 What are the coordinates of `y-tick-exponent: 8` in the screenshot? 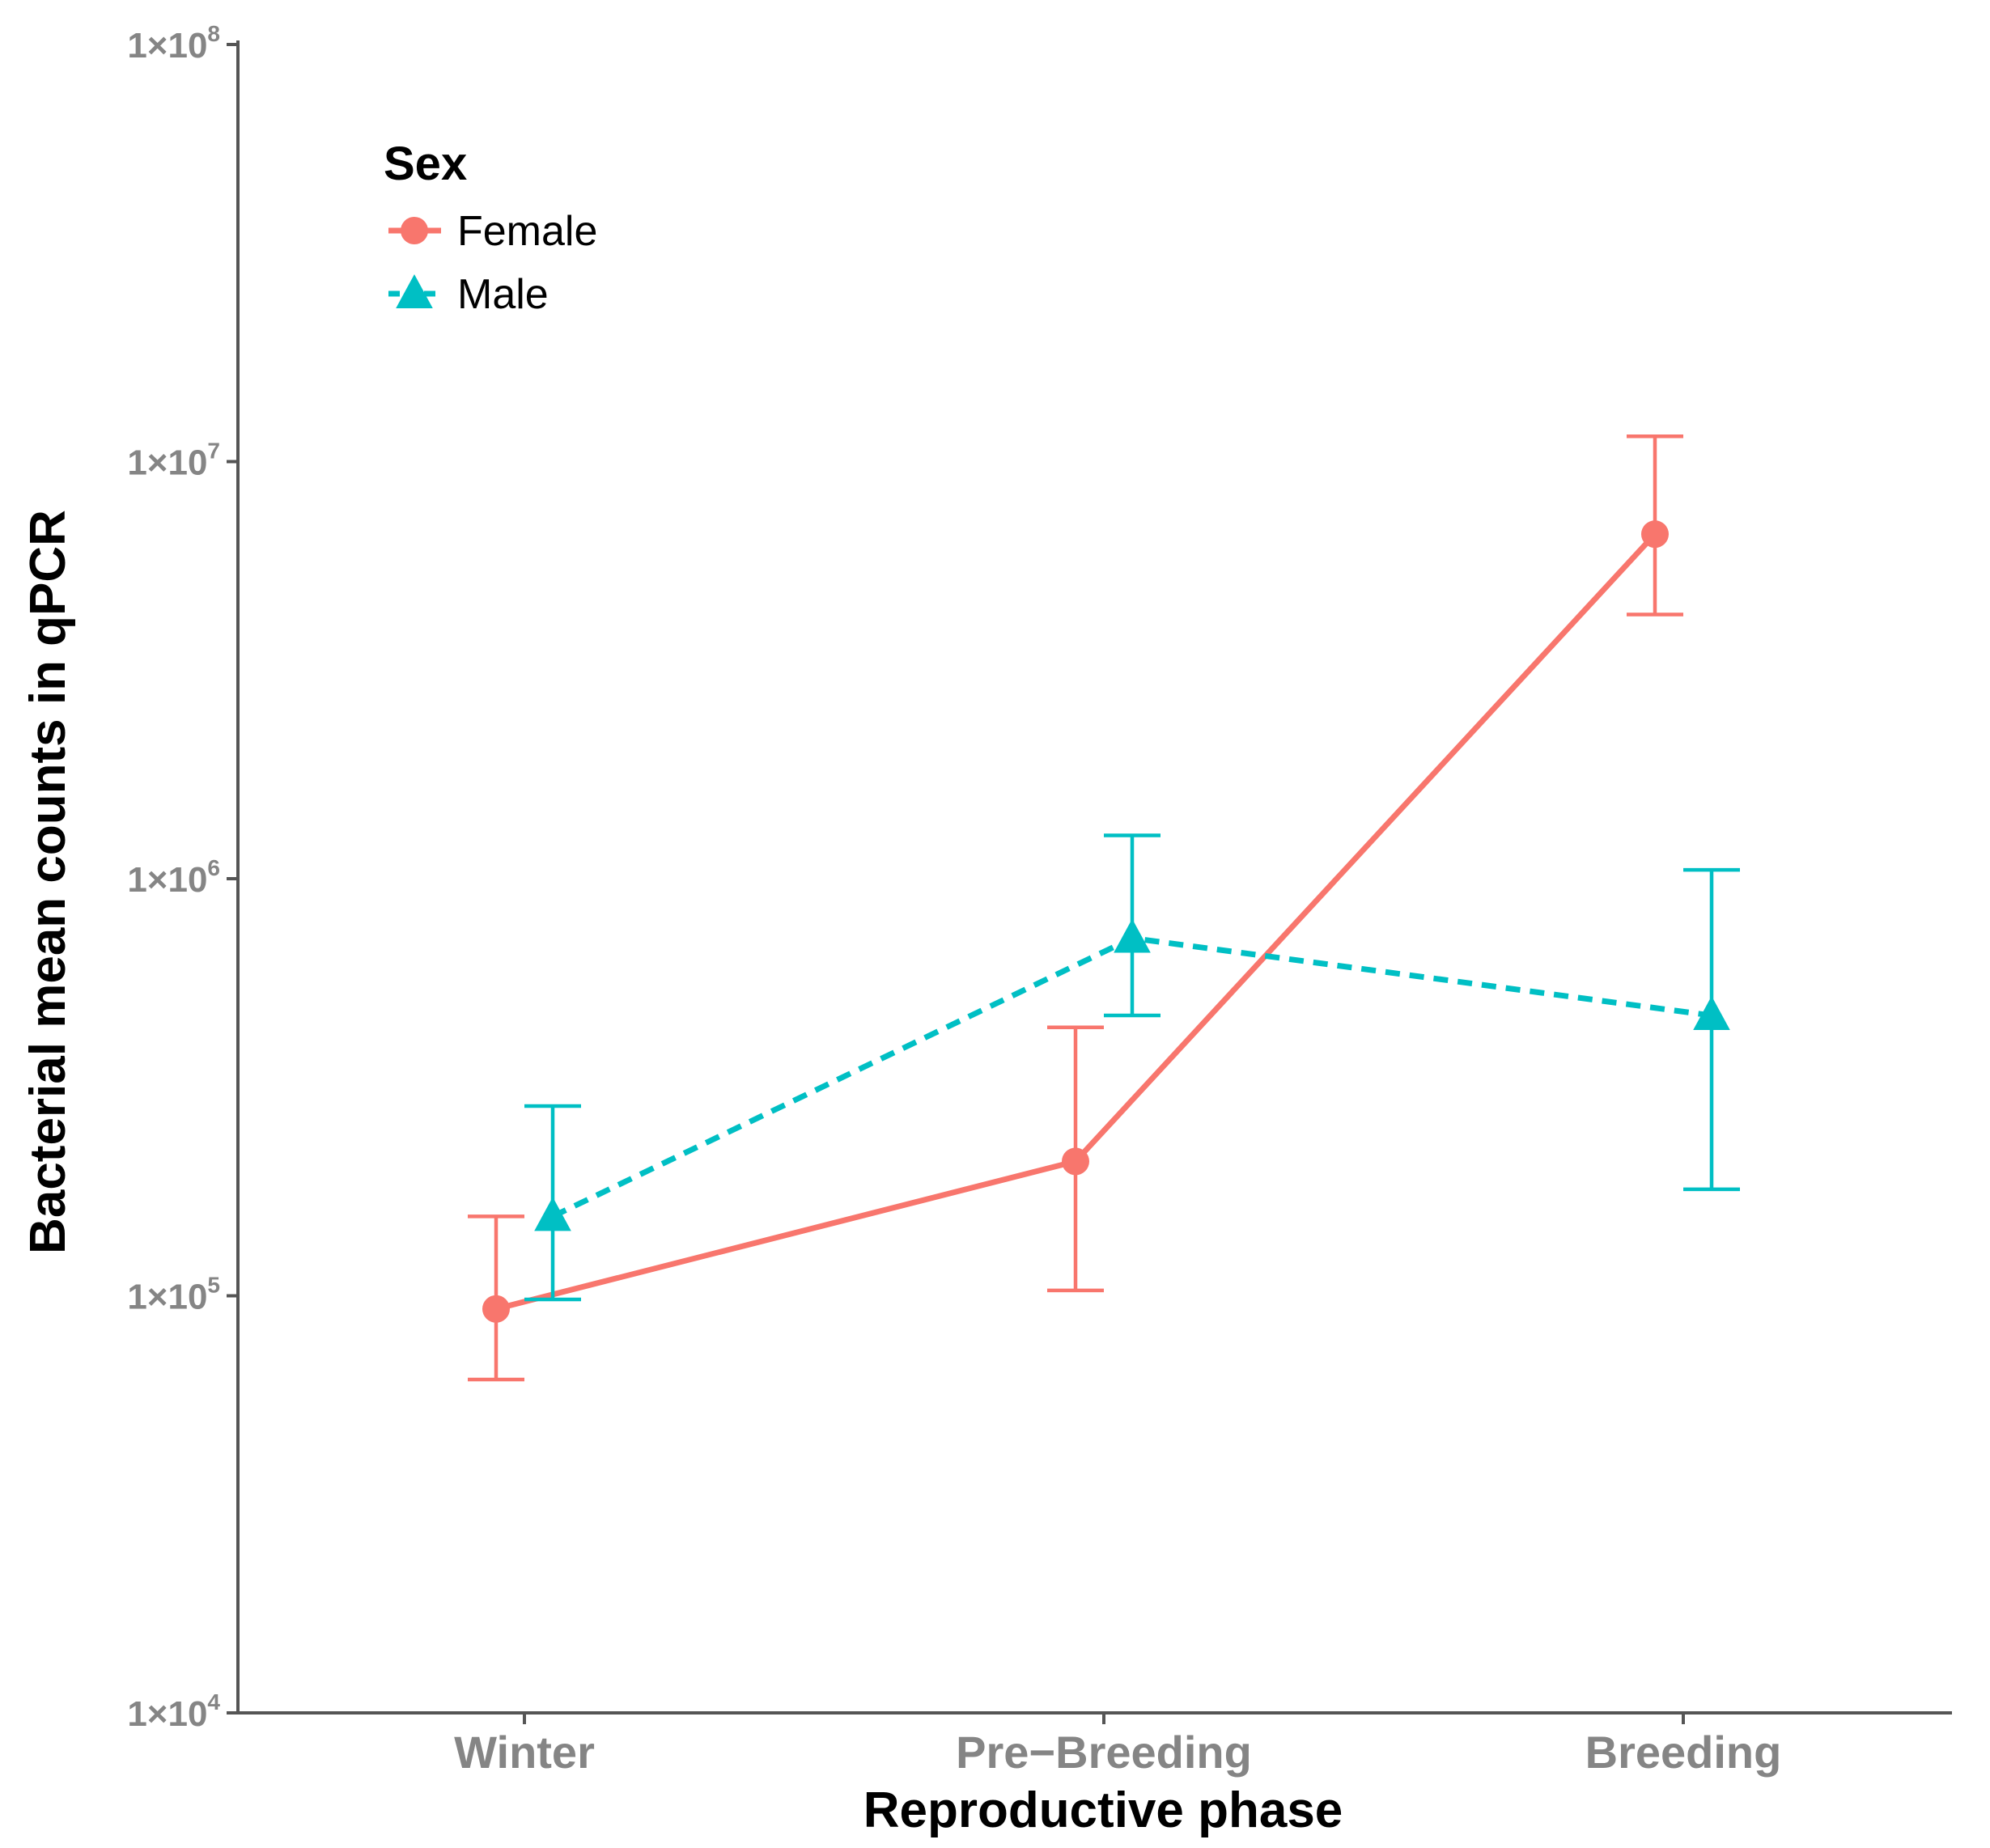 It's located at (213, 33).